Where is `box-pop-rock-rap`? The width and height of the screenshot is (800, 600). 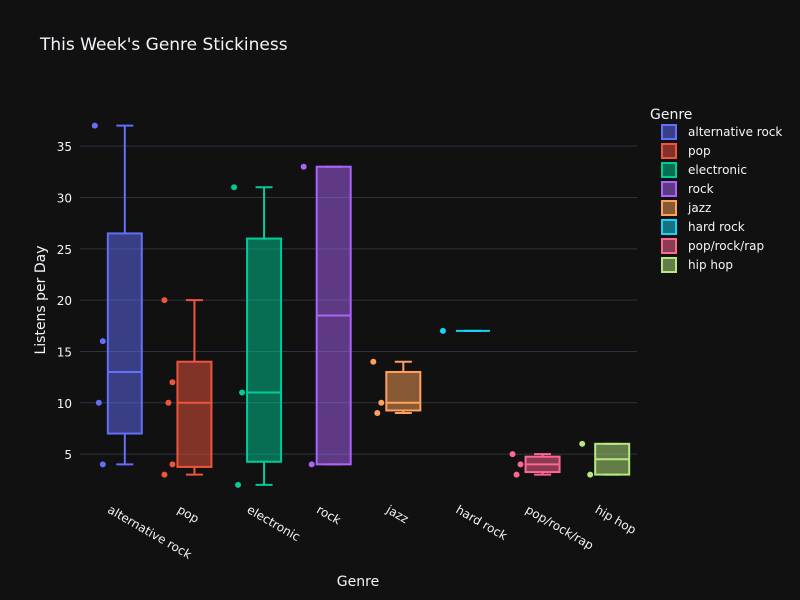
box-pop-rock-rap is located at coordinates (535, 464).